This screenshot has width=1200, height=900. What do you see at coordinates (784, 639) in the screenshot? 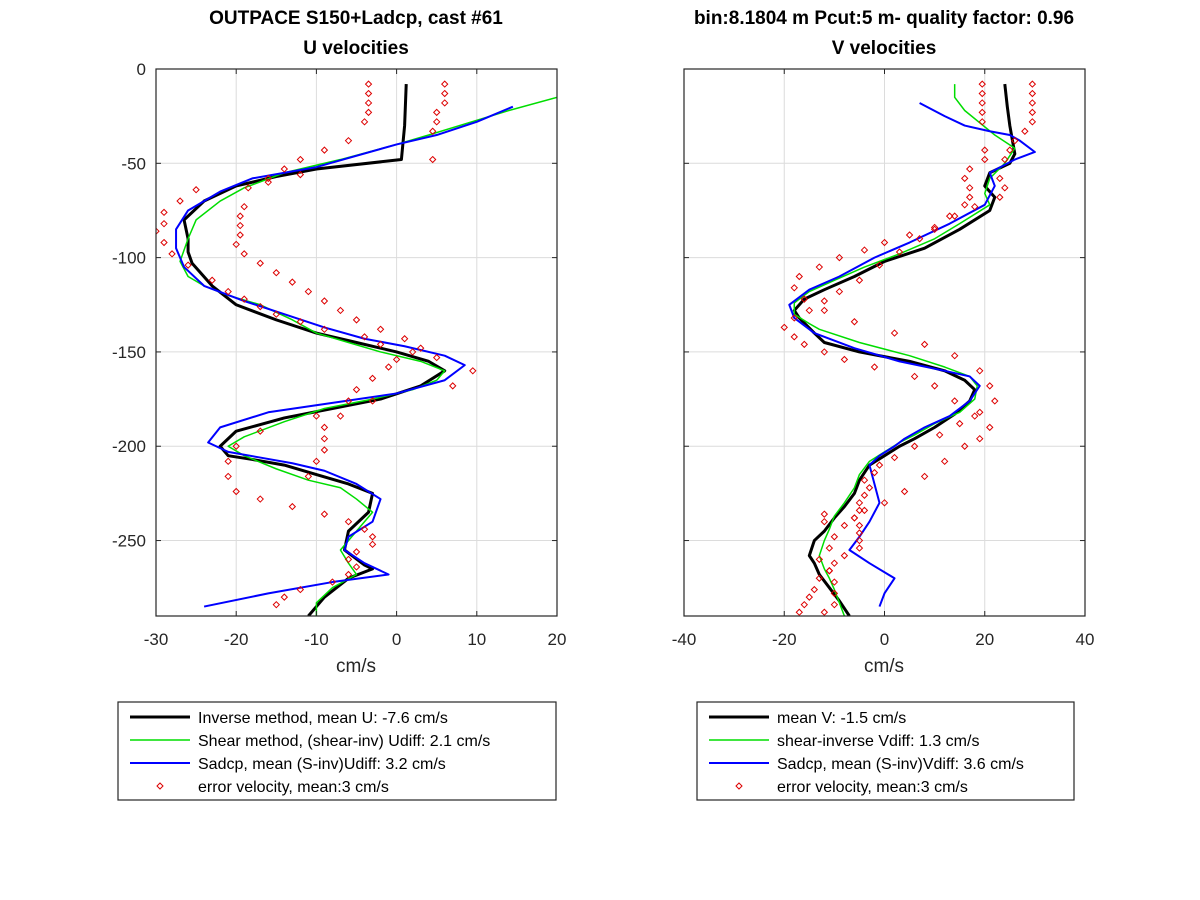
I see `v-x-tick-label: -20` at bounding box center [784, 639].